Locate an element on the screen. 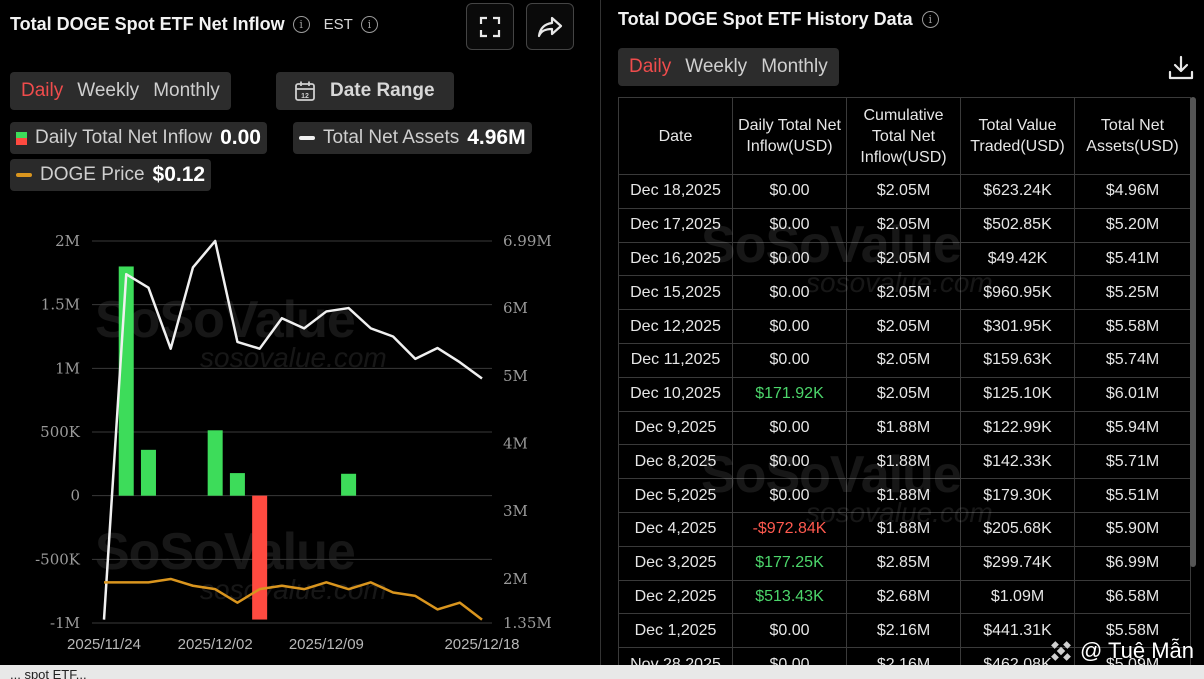 This screenshot has height=679, width=1204. cell-date: Dec 5,2025 is located at coordinates (675, 495).